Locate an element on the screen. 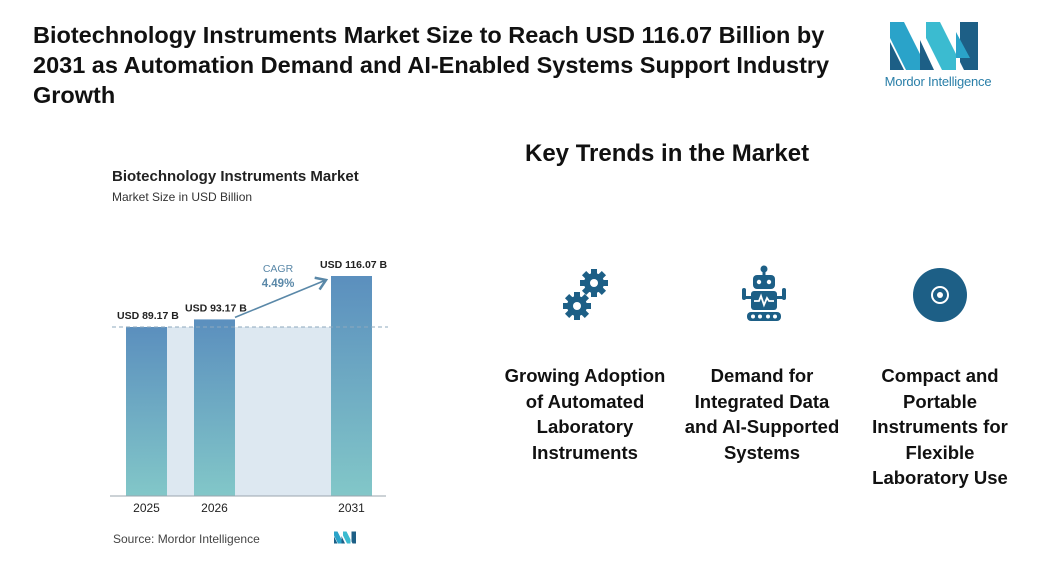 The image size is (1041, 570). x-tick-2031: 2031 is located at coordinates (351, 508).